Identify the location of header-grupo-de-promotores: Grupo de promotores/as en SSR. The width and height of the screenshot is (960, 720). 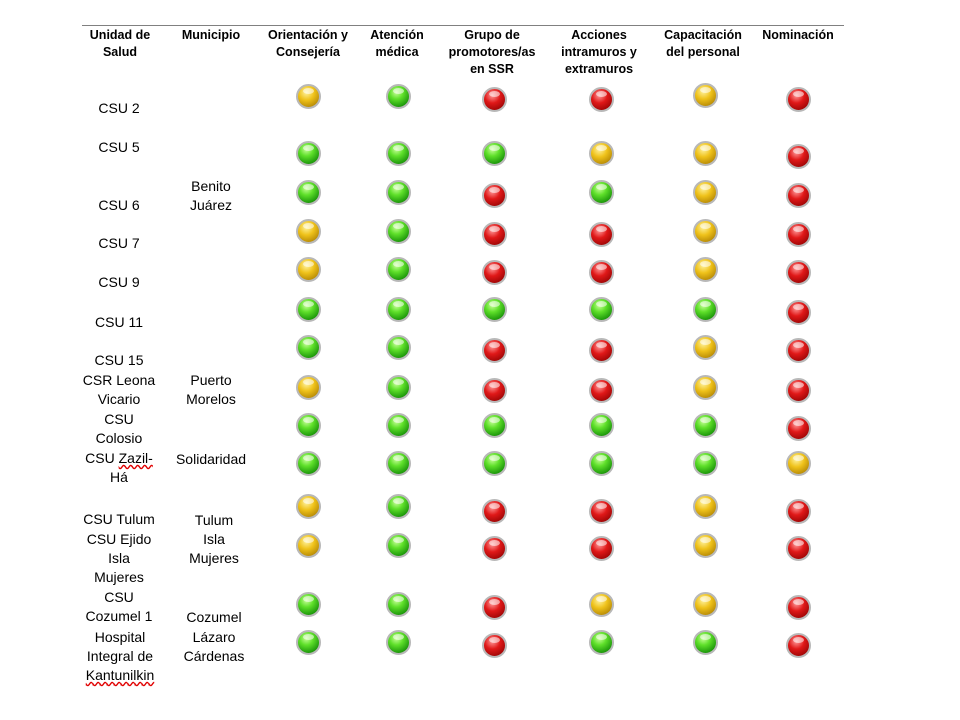
(492, 52).